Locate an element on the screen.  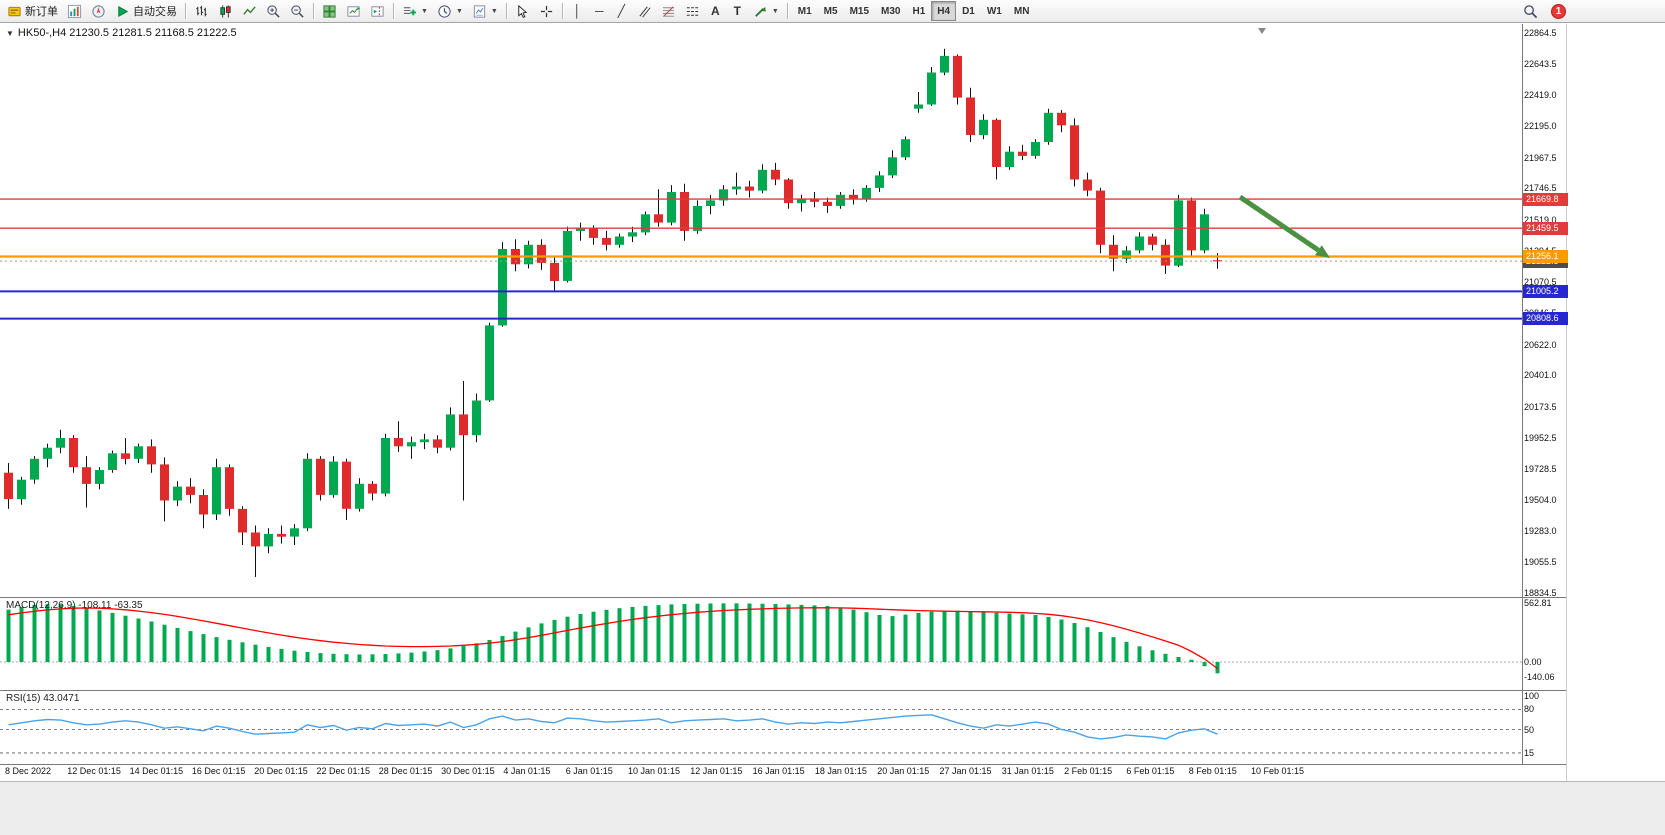
timeframe-group: M1 M5 M15 M30 H1 H4 D1 W1 MN is located at coordinates (914, 11).